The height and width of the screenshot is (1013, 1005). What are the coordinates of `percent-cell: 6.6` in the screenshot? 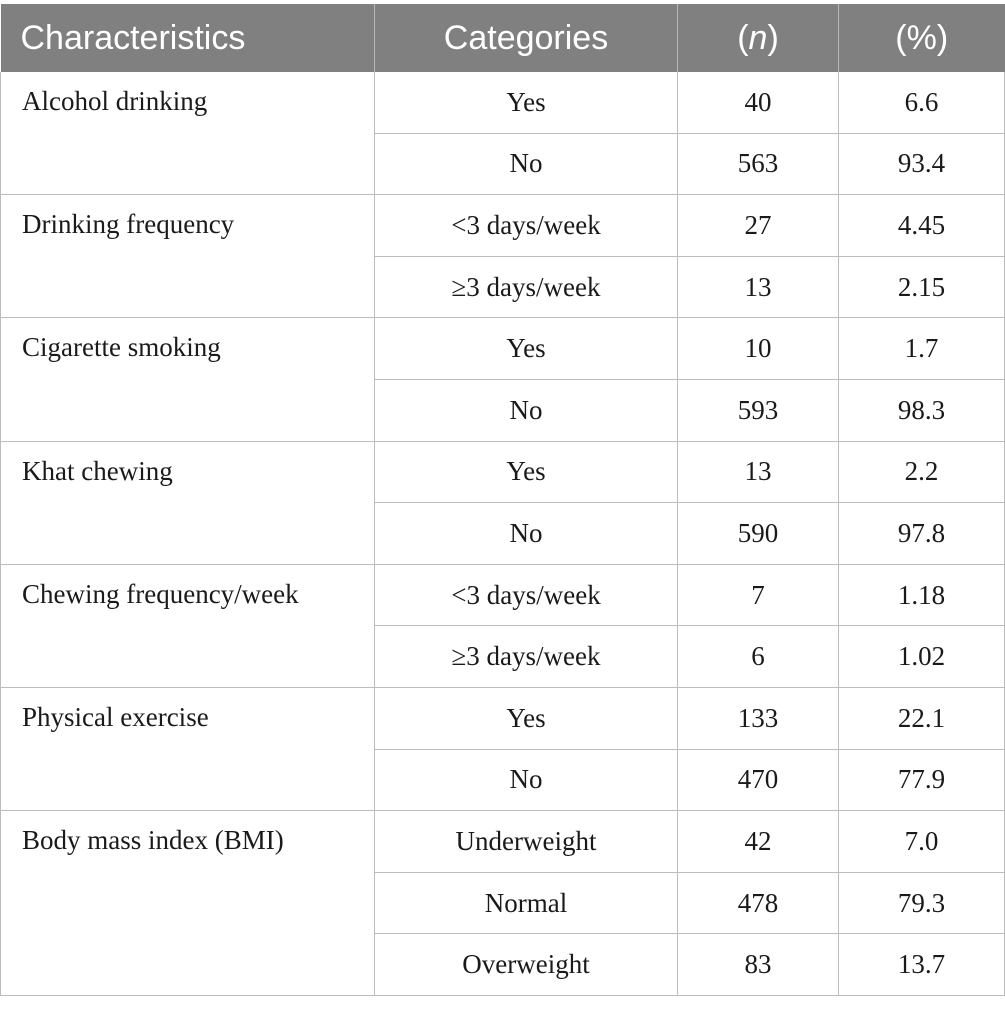 It's located at (921, 103).